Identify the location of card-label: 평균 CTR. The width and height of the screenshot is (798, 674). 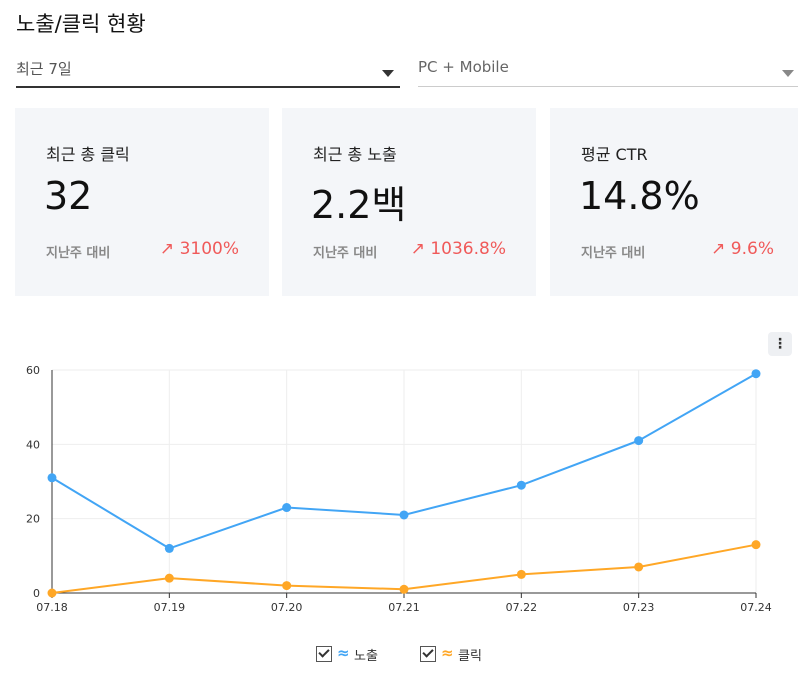
(614, 154).